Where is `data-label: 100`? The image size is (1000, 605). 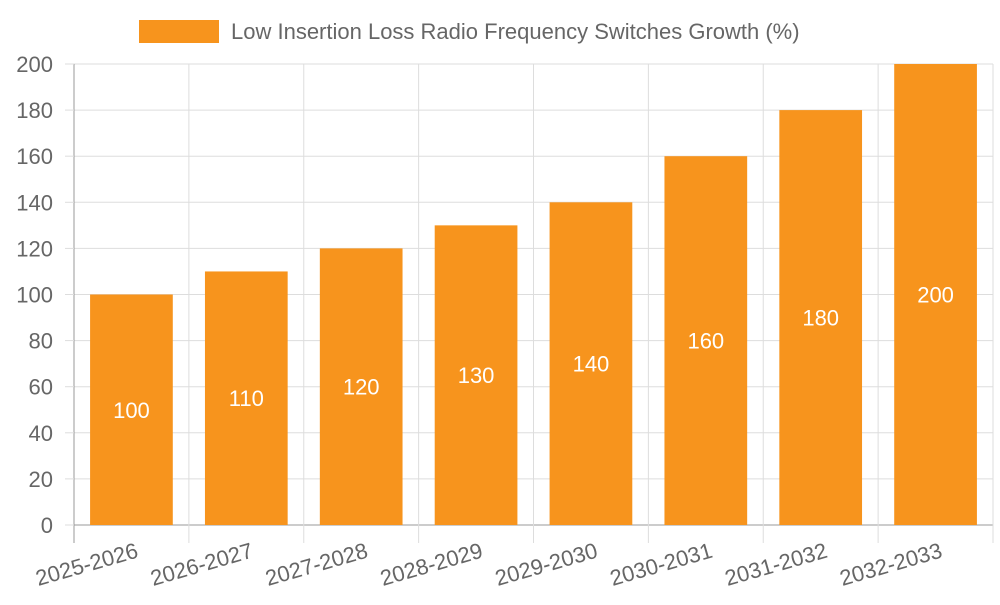
data-label: 100 is located at coordinates (131, 410).